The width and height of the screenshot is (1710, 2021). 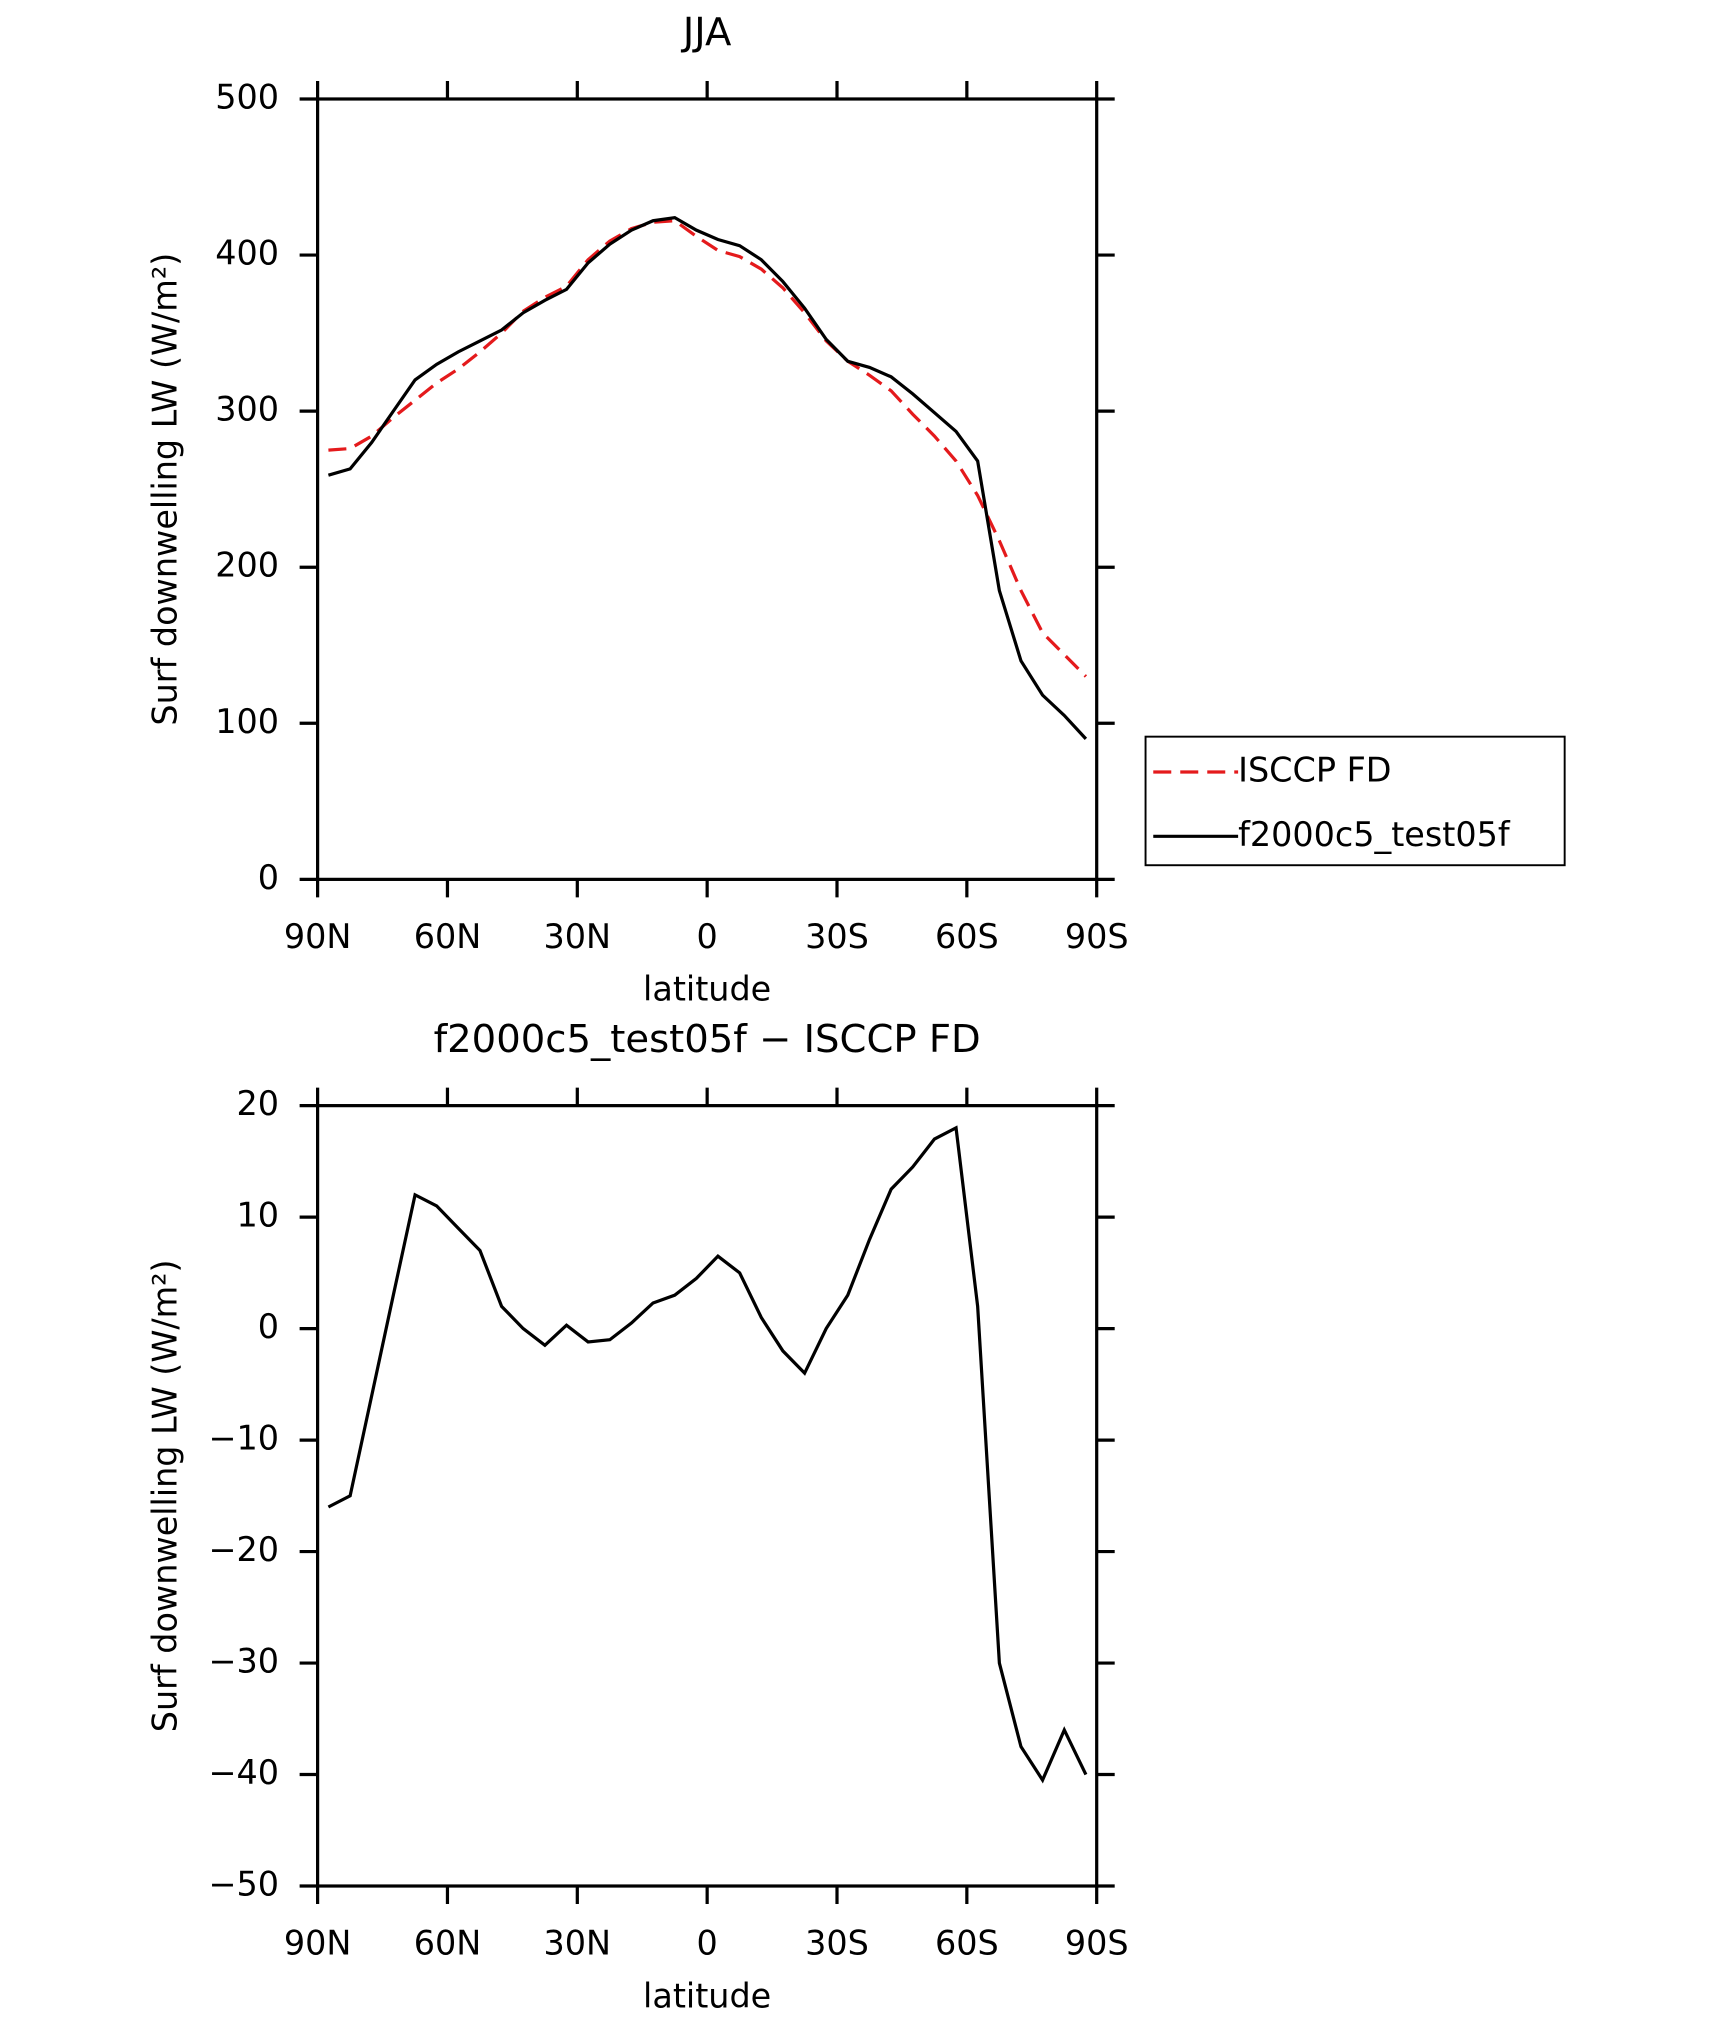 I want to click on legend-label: f2000c5_test05f, so click(x=1374, y=834).